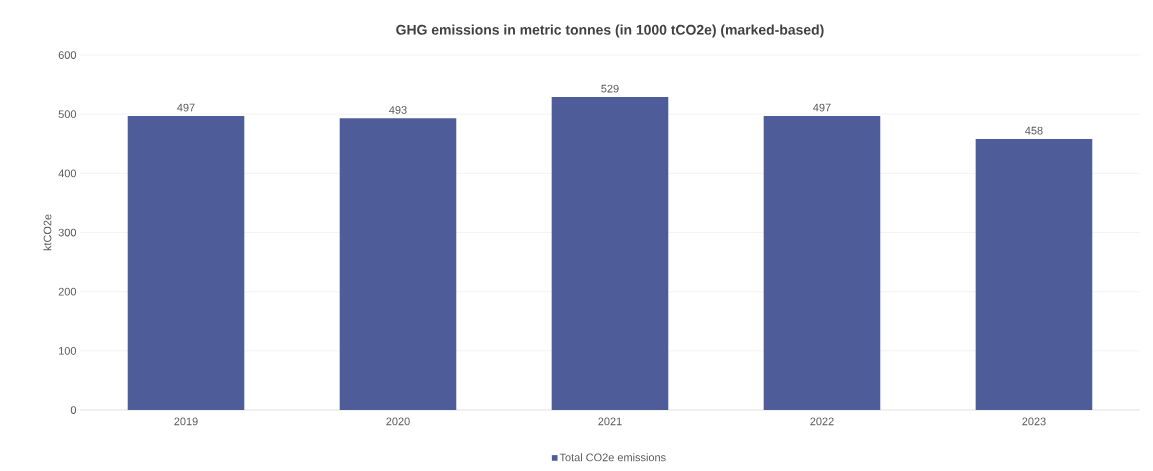 The image size is (1153, 471). What do you see at coordinates (1034, 421) in the screenshot?
I see `x-tick-label: 2023` at bounding box center [1034, 421].